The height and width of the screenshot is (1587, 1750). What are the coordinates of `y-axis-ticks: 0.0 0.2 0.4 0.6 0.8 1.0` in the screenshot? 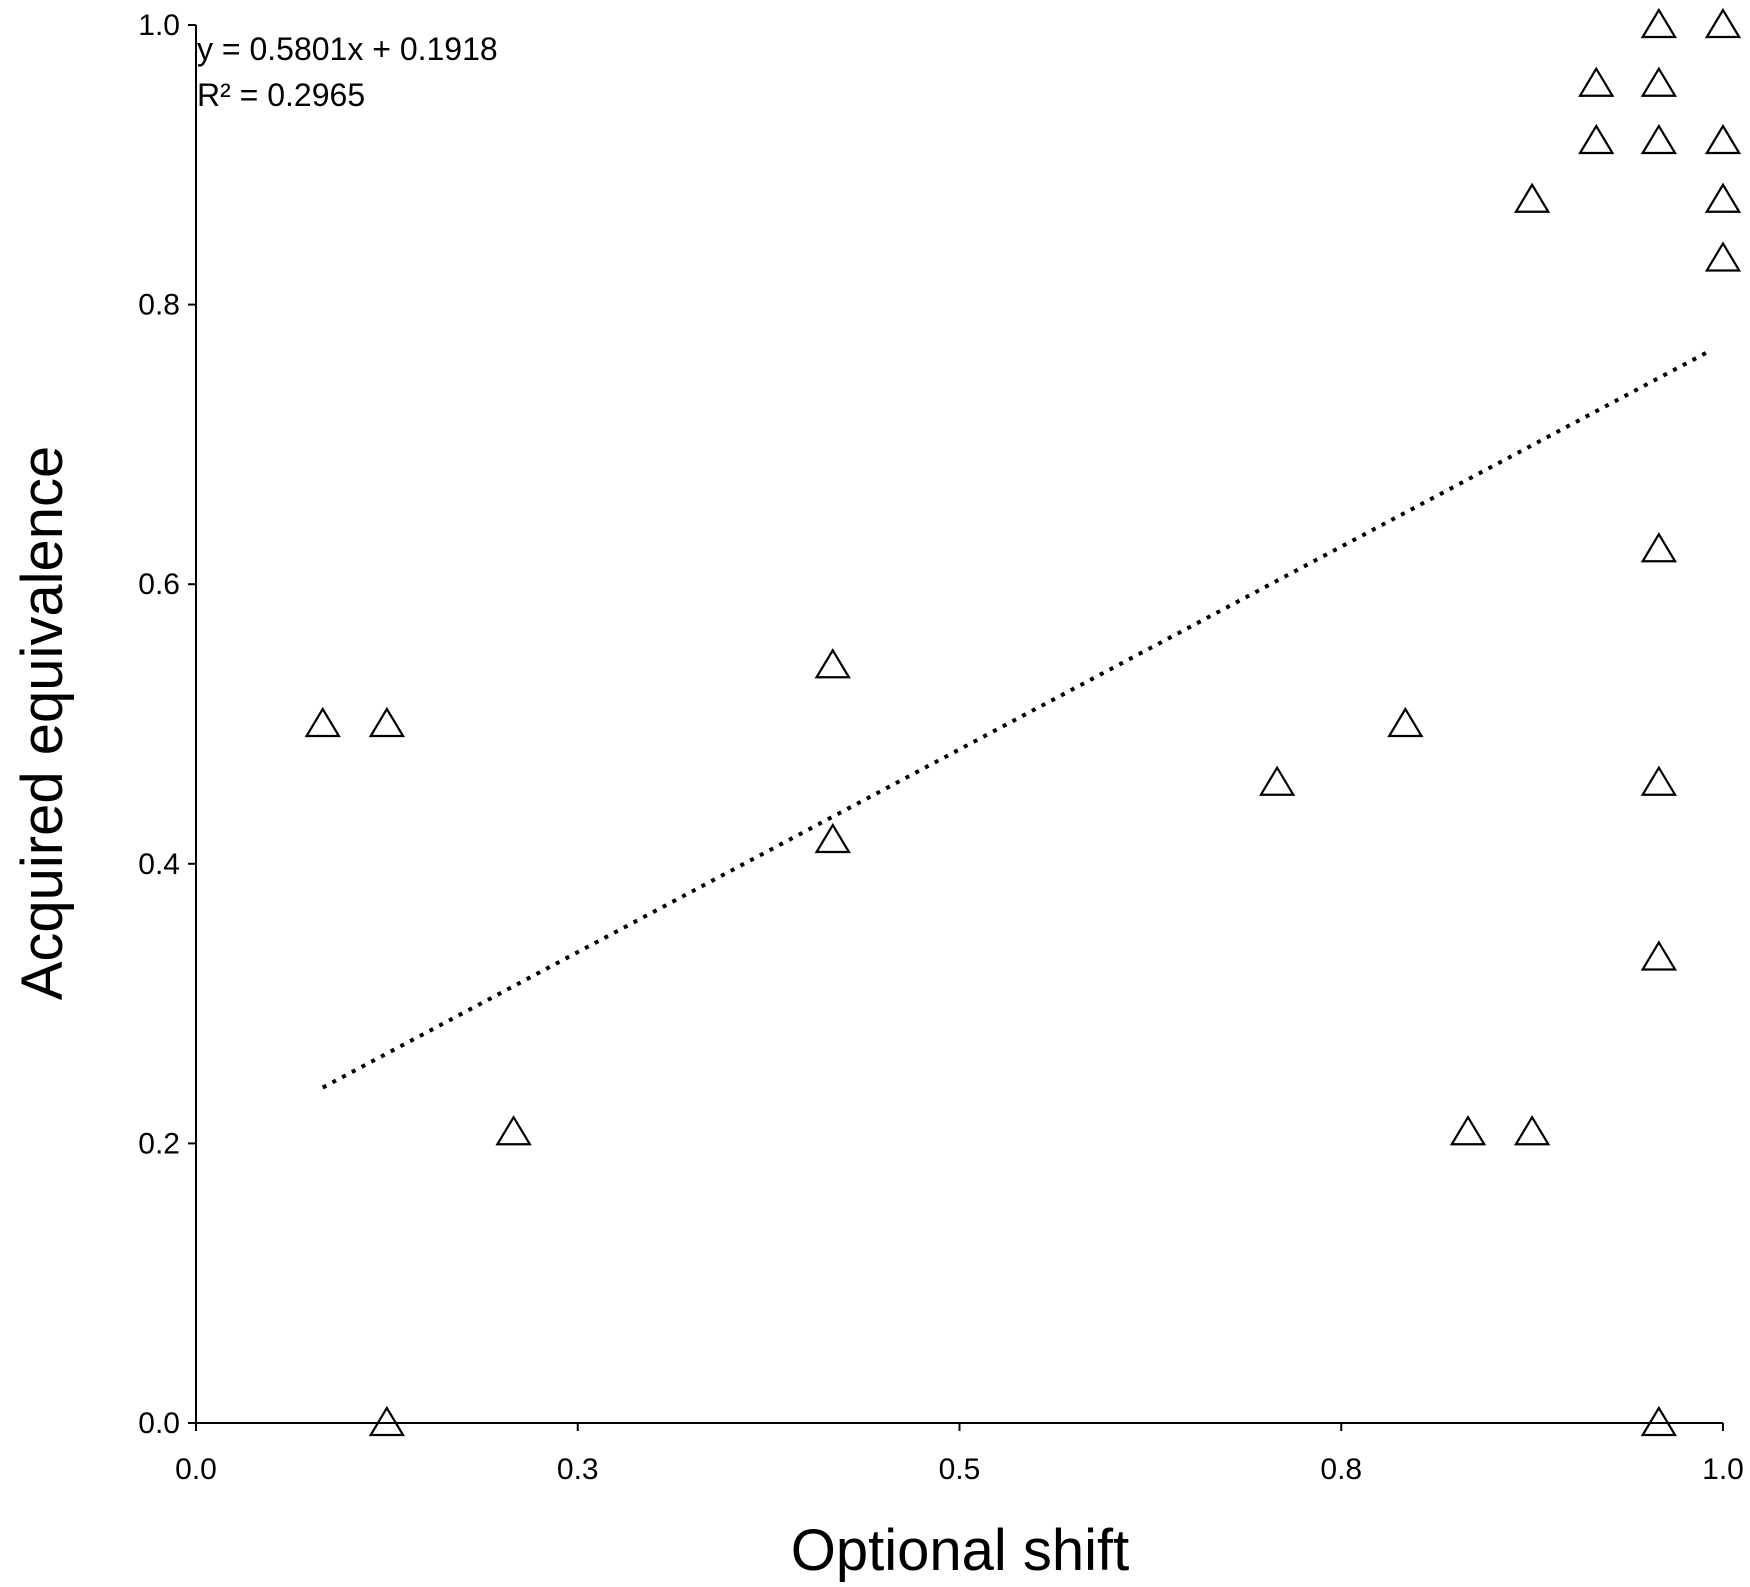 It's located at (167, 724).